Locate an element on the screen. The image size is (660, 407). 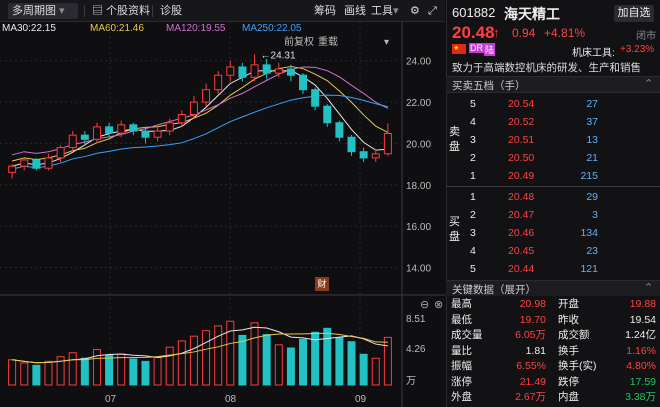
minimize-icon: ⊖ is located at coordinates (425, 305).